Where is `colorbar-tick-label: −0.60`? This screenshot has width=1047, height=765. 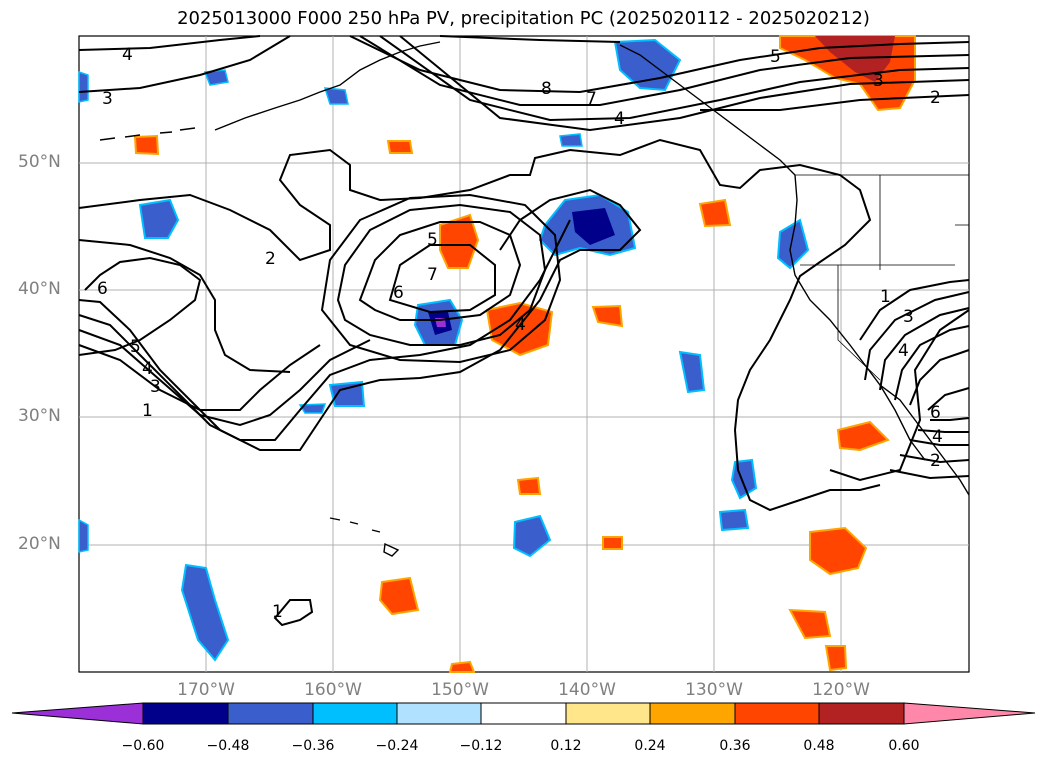
colorbar-tick-label: −0.60 is located at coordinates (143, 746).